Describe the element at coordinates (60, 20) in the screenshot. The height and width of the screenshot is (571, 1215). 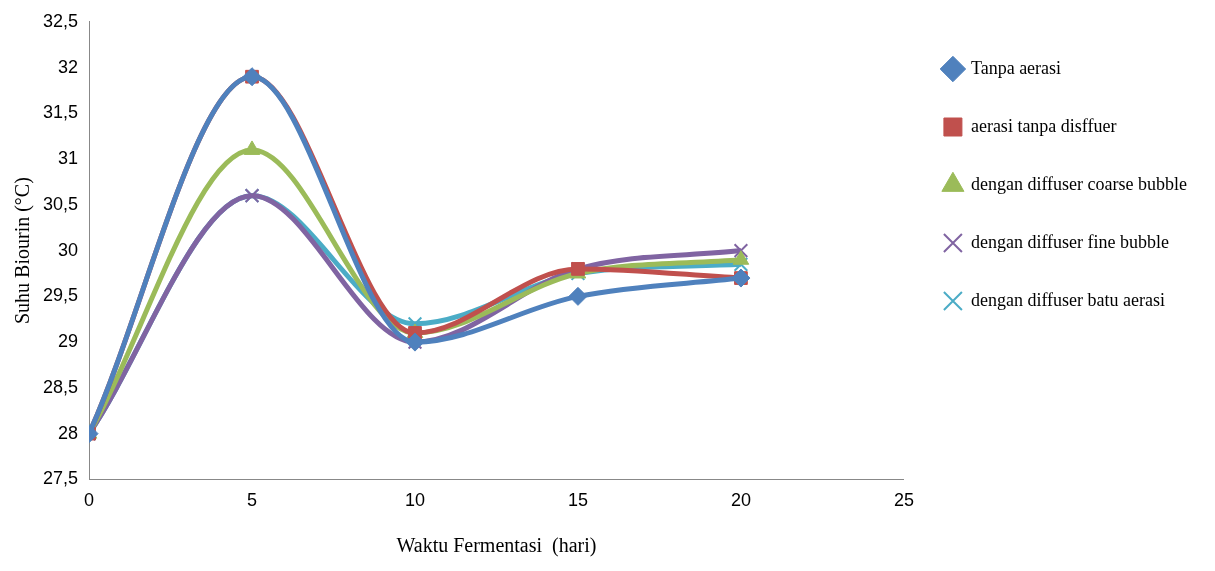
I see `y-tick-label: 32,5` at that location.